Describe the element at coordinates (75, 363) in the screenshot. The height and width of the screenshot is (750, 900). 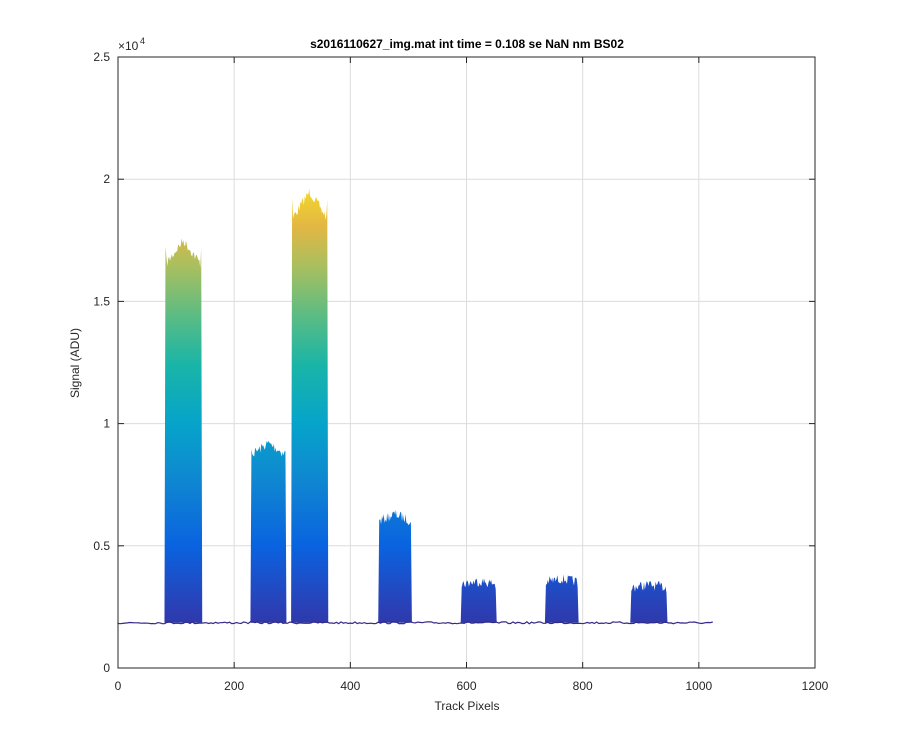
I see `y-axis-label: Signal (ADU)` at that location.